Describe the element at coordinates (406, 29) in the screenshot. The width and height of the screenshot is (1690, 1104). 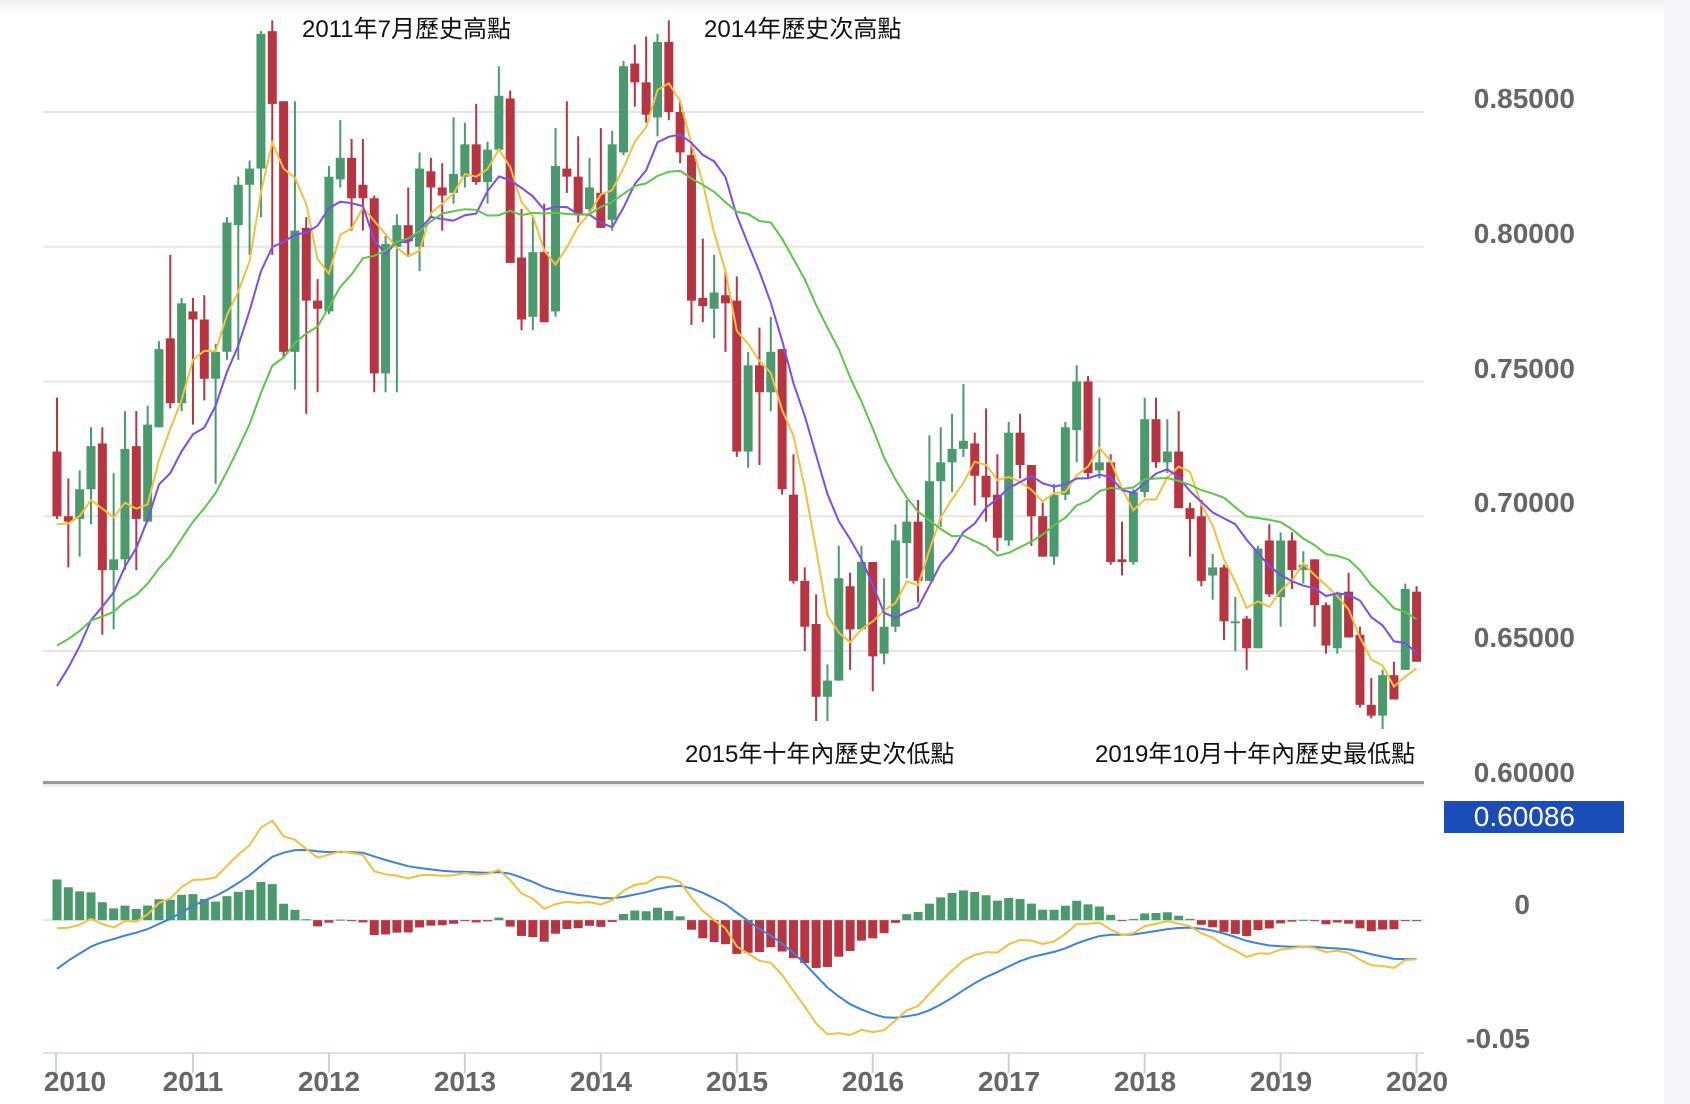
I see `annotation-2011-high: 2011年7月歷史高點` at that location.